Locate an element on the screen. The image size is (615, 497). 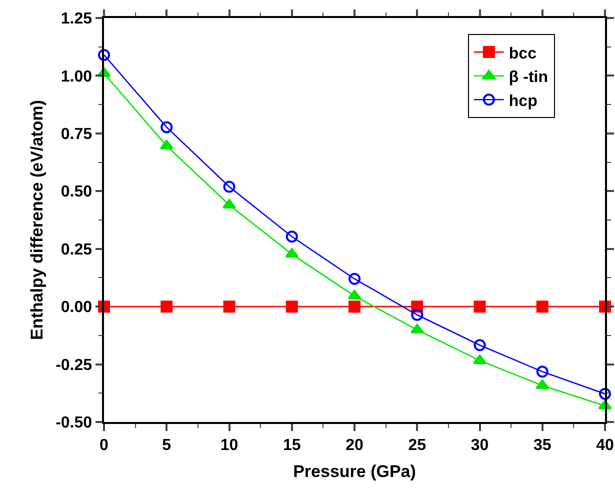
y-tick-label: -0.25 is located at coordinates (74, 365).